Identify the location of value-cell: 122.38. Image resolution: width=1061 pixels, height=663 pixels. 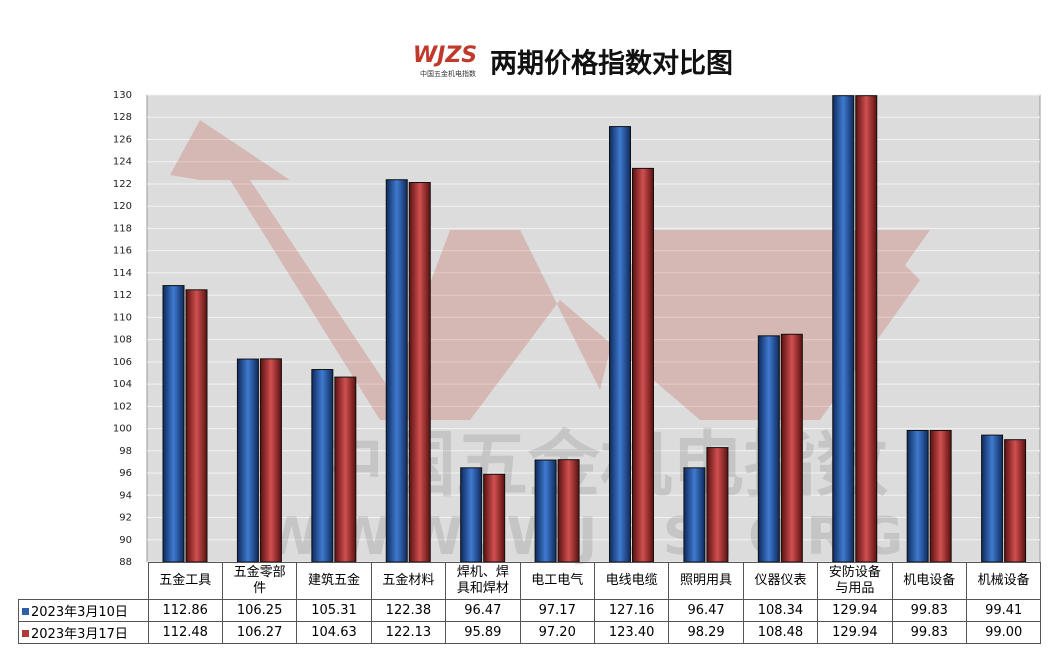
(408, 610).